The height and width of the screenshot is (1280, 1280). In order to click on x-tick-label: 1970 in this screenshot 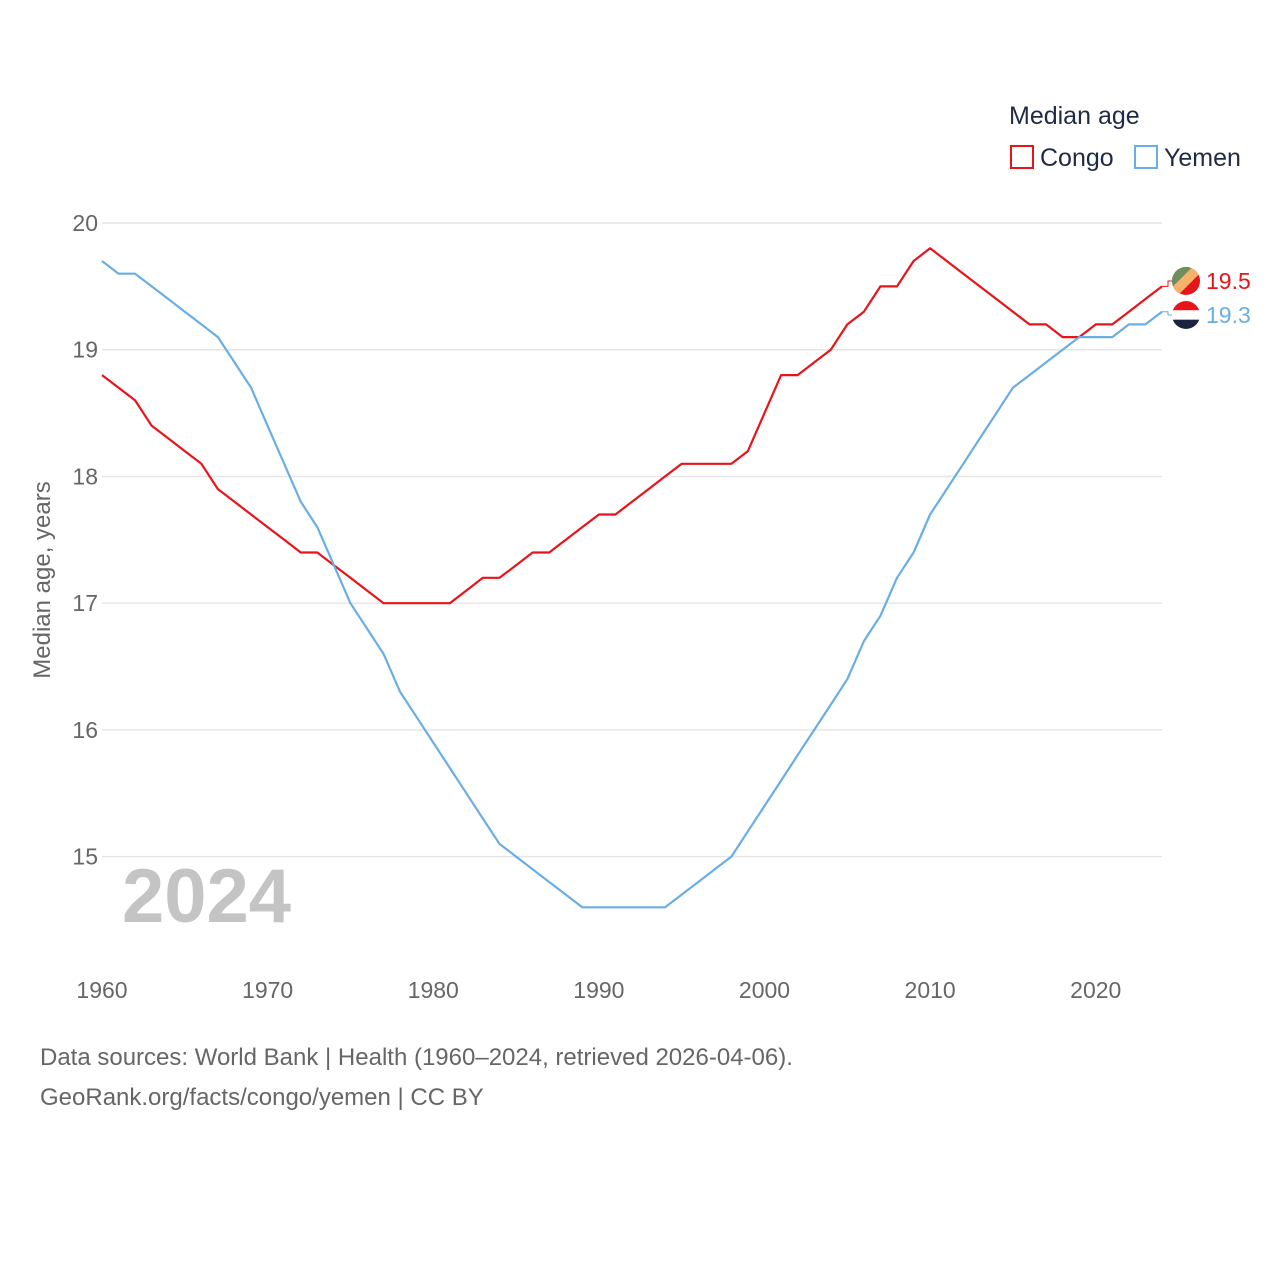, I will do `click(267, 990)`.